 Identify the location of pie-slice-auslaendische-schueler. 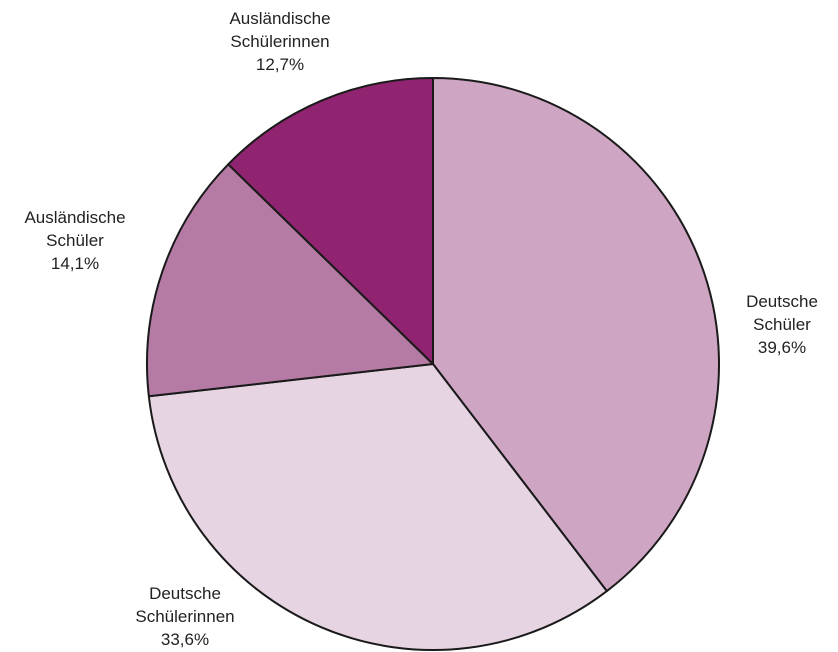
(290, 280).